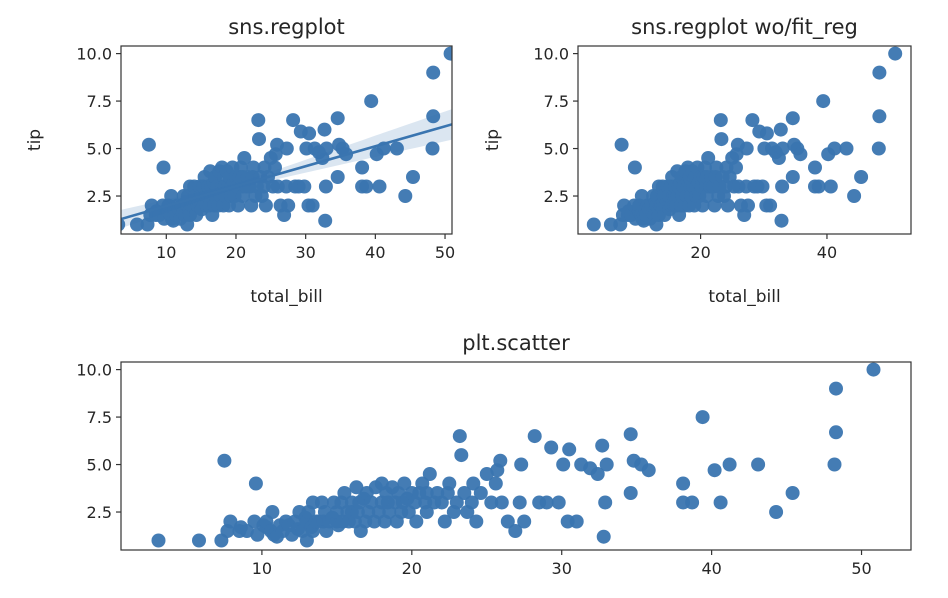 The image size is (948, 598). Describe the element at coordinates (35, 140) in the screenshot. I see `y-axis-label: tip` at that location.